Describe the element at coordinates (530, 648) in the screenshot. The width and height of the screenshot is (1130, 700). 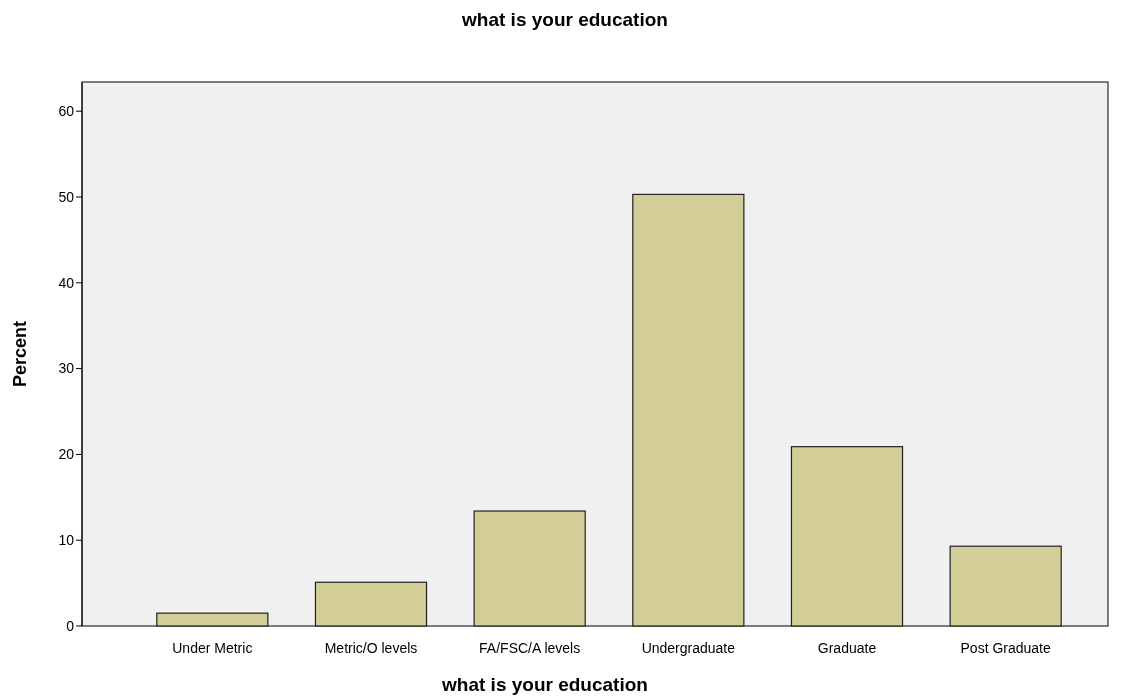
I see `x-tick-label: FA/FSC/A levels` at that location.